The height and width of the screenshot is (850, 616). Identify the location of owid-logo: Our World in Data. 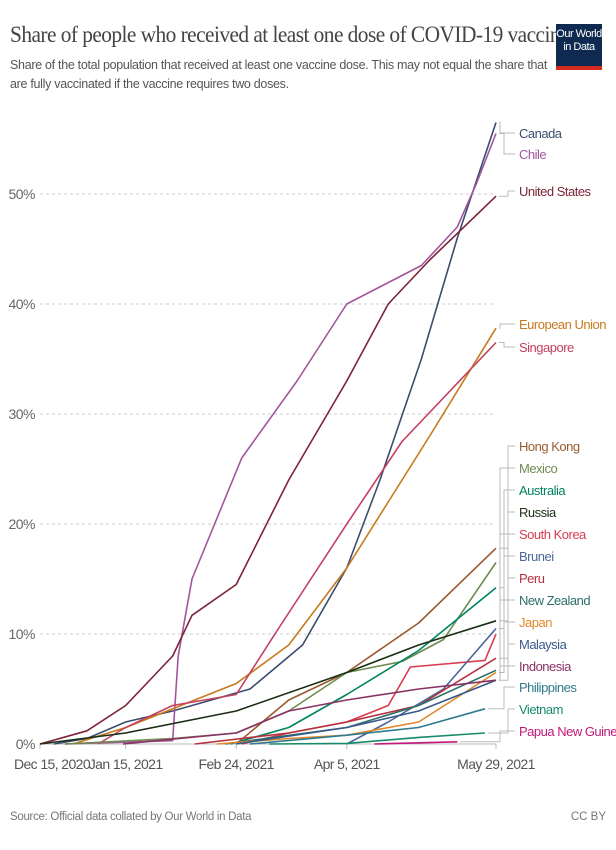
(579, 47).